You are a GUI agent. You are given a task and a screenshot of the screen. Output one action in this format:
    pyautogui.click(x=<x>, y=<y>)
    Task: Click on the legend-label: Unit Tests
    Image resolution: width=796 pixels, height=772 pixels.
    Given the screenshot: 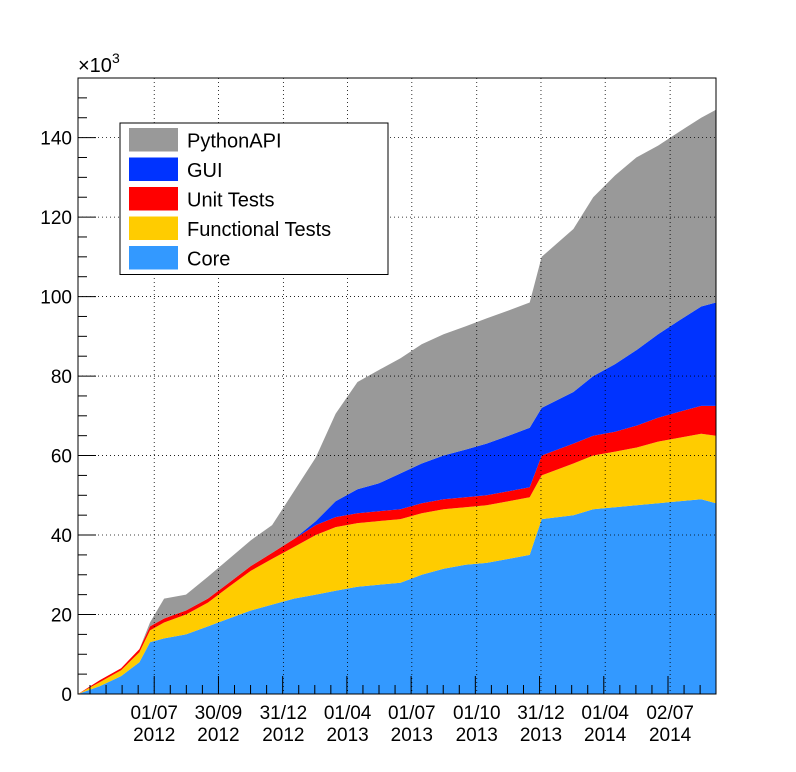 What is the action you would take?
    pyautogui.click(x=230, y=201)
    